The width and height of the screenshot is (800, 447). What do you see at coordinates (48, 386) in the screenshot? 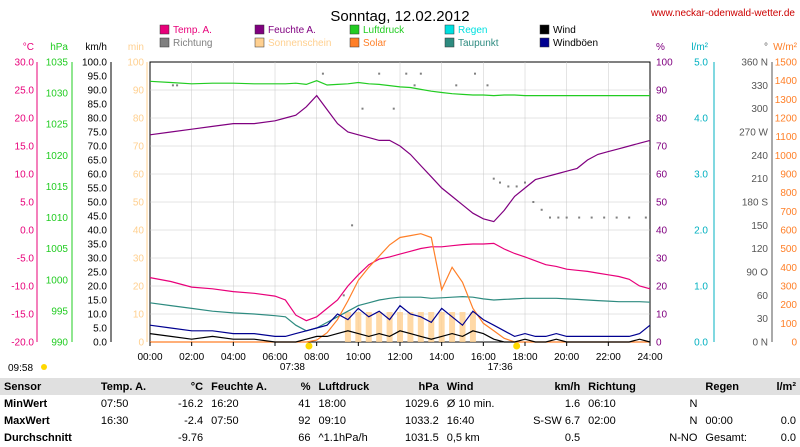
I see `stats-header-cell: Sensor` at bounding box center [48, 386].